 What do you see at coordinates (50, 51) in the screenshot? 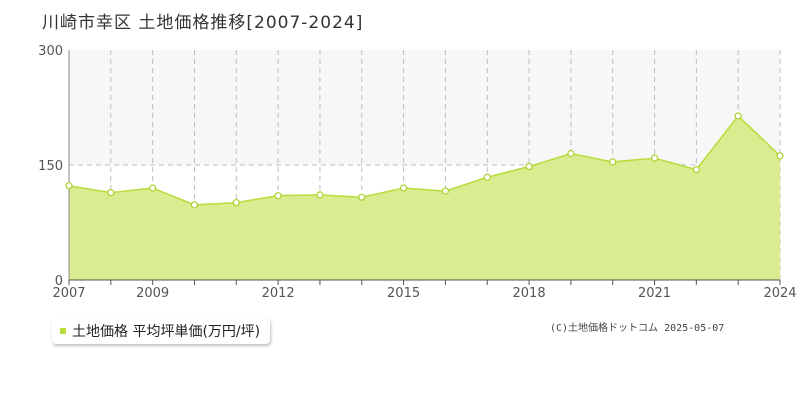
I see `y-tick-label: 300` at bounding box center [50, 51].